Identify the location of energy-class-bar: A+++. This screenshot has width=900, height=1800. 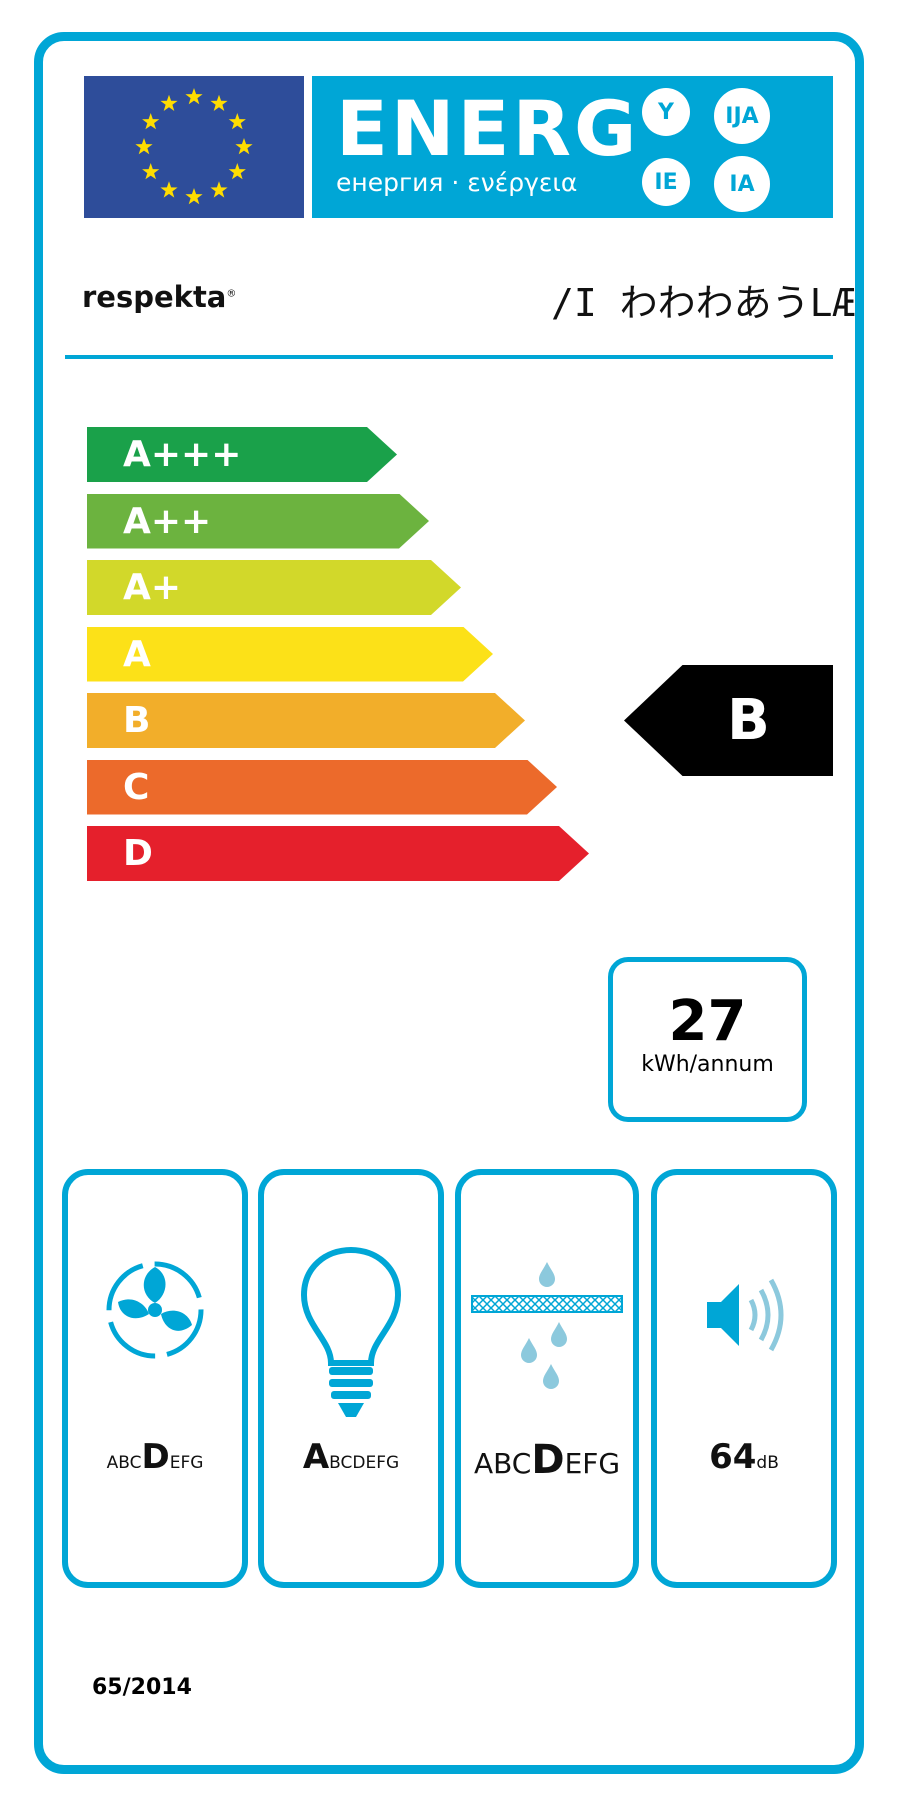
(242, 454).